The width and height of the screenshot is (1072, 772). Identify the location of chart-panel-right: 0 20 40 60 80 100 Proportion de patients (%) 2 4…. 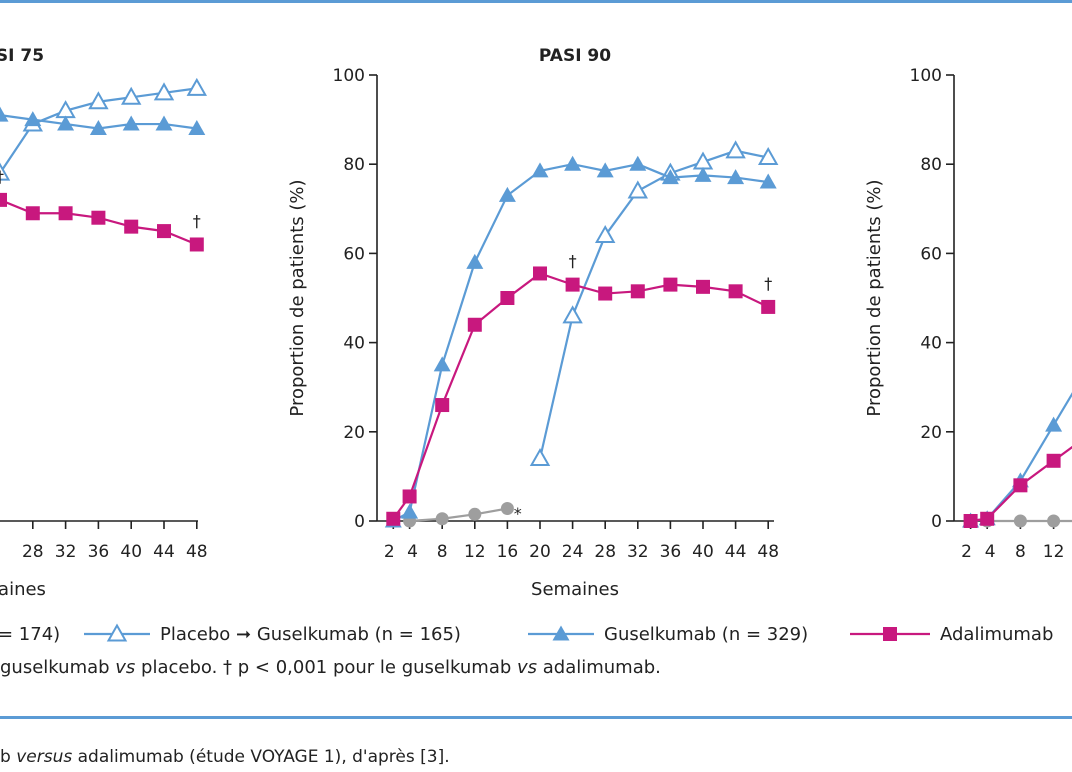
(968, 314).